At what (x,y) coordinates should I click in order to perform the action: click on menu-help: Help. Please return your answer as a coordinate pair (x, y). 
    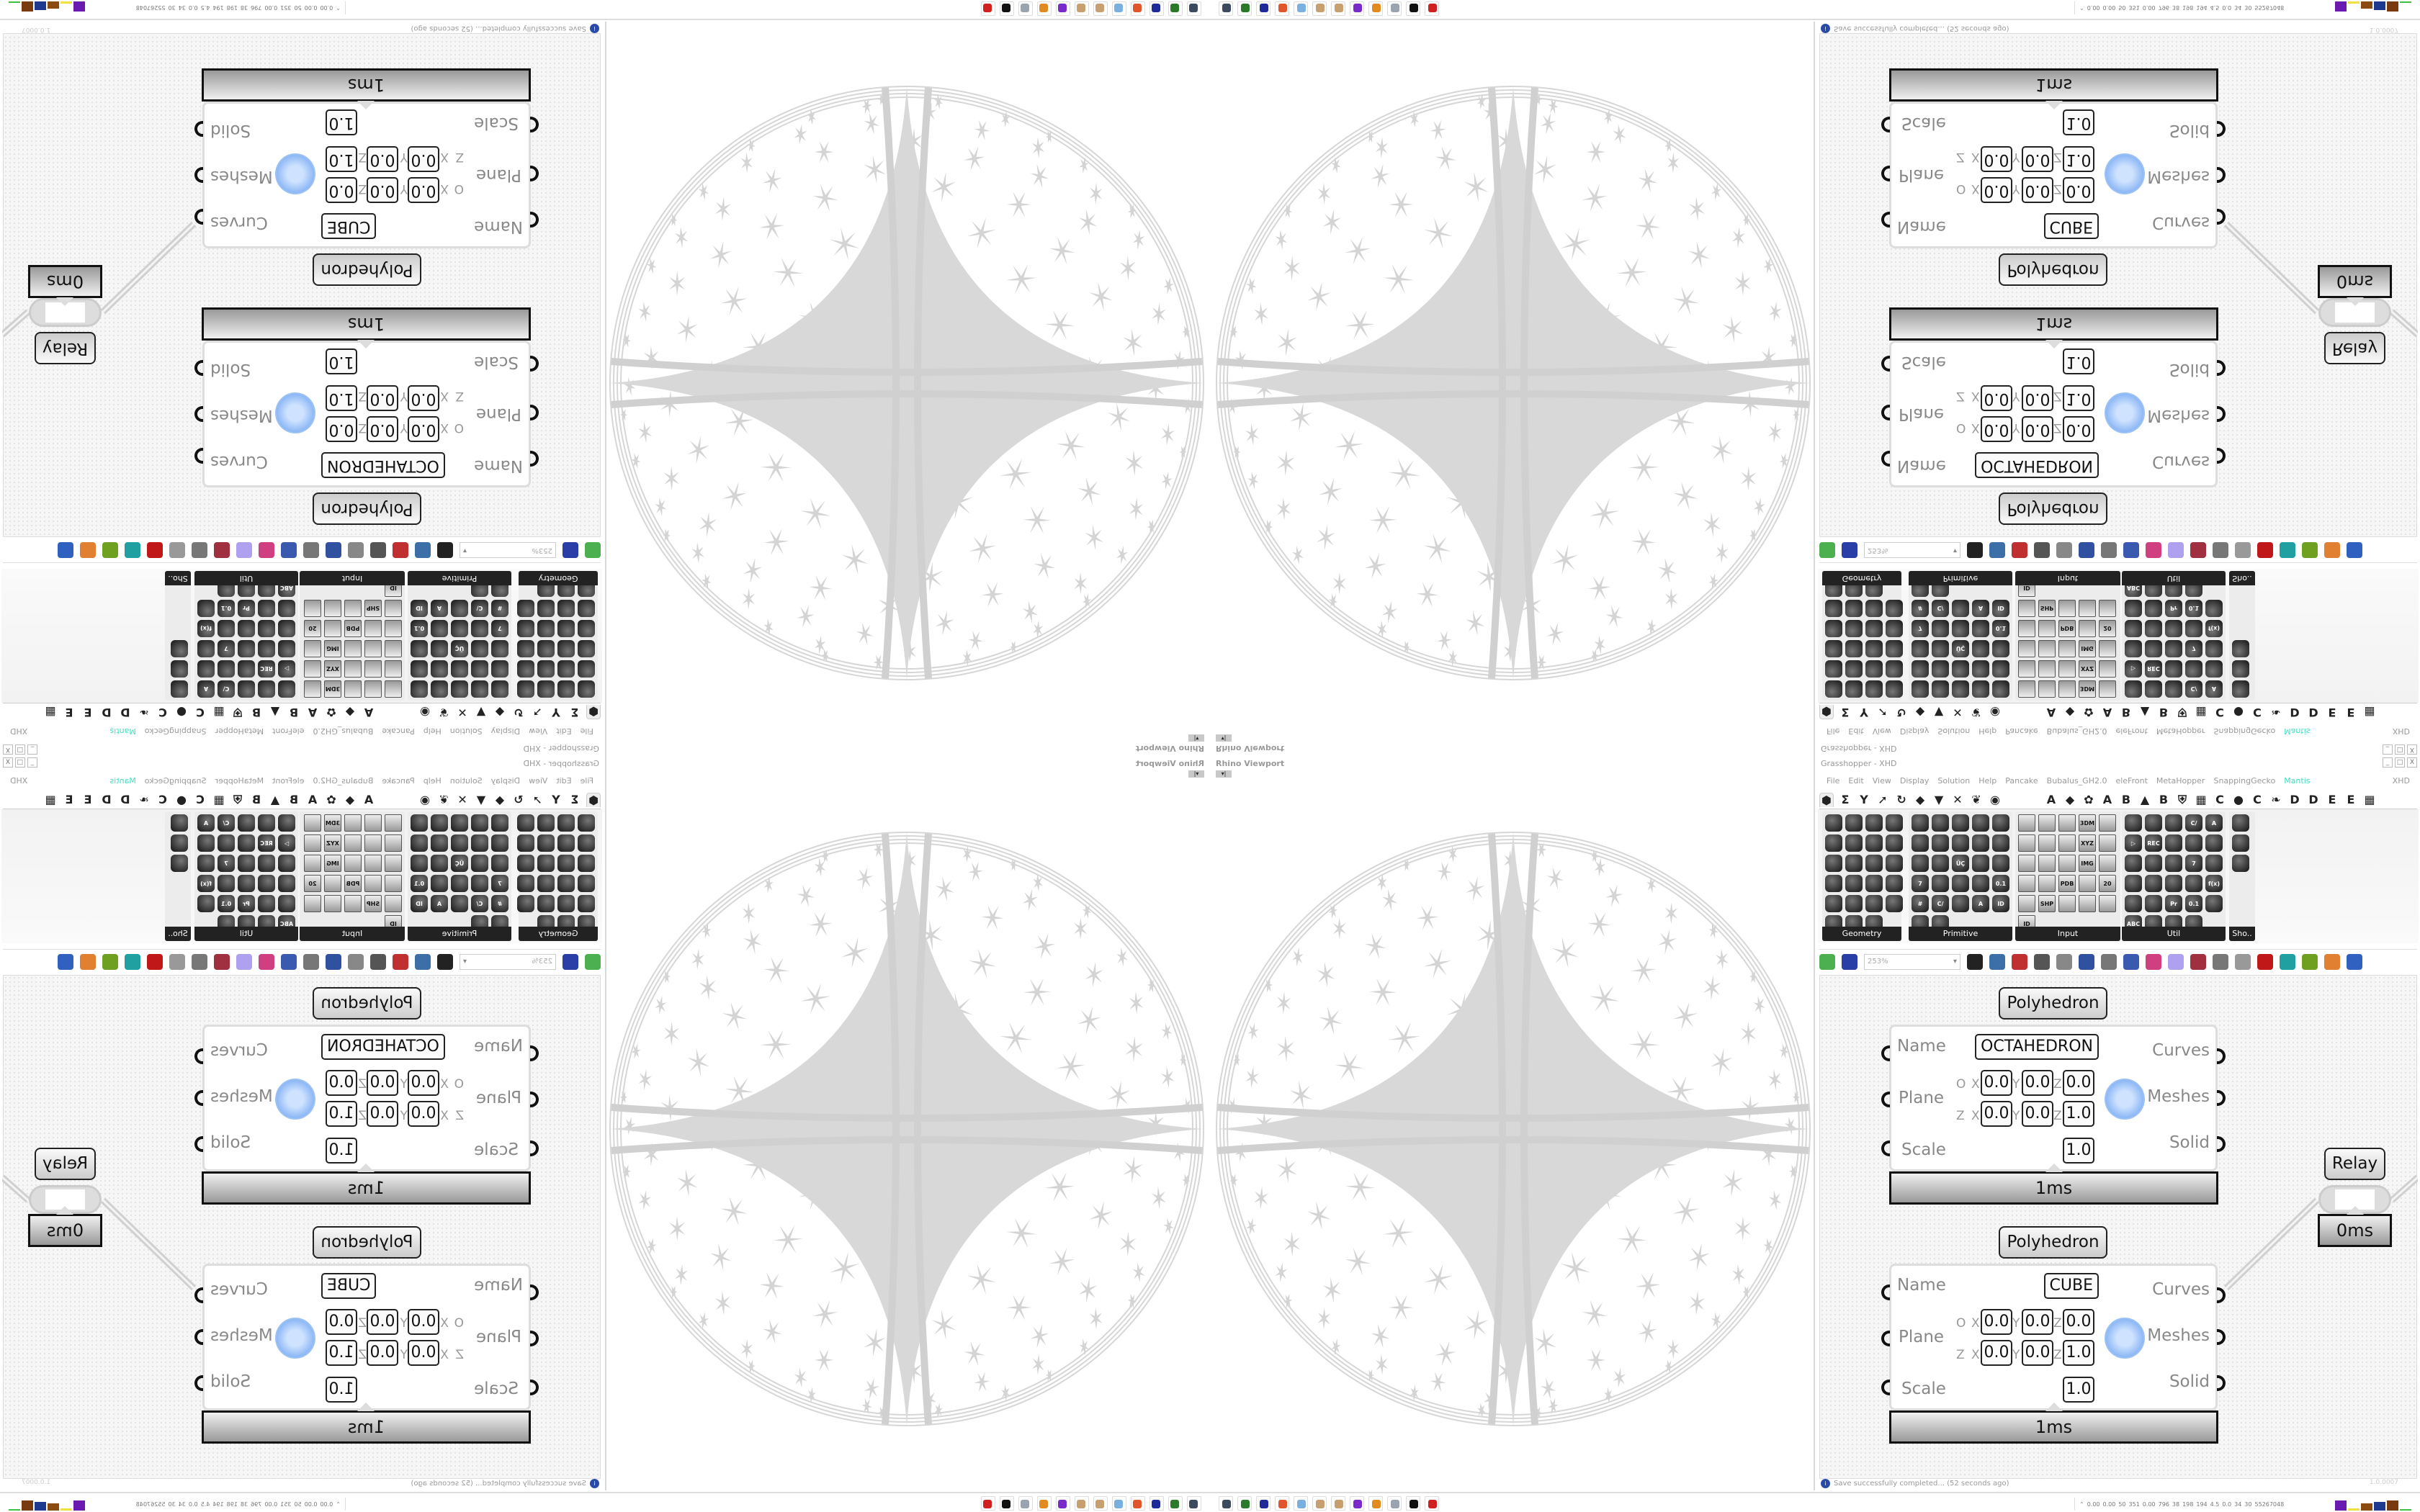
    Looking at the image, I should click on (432, 731).